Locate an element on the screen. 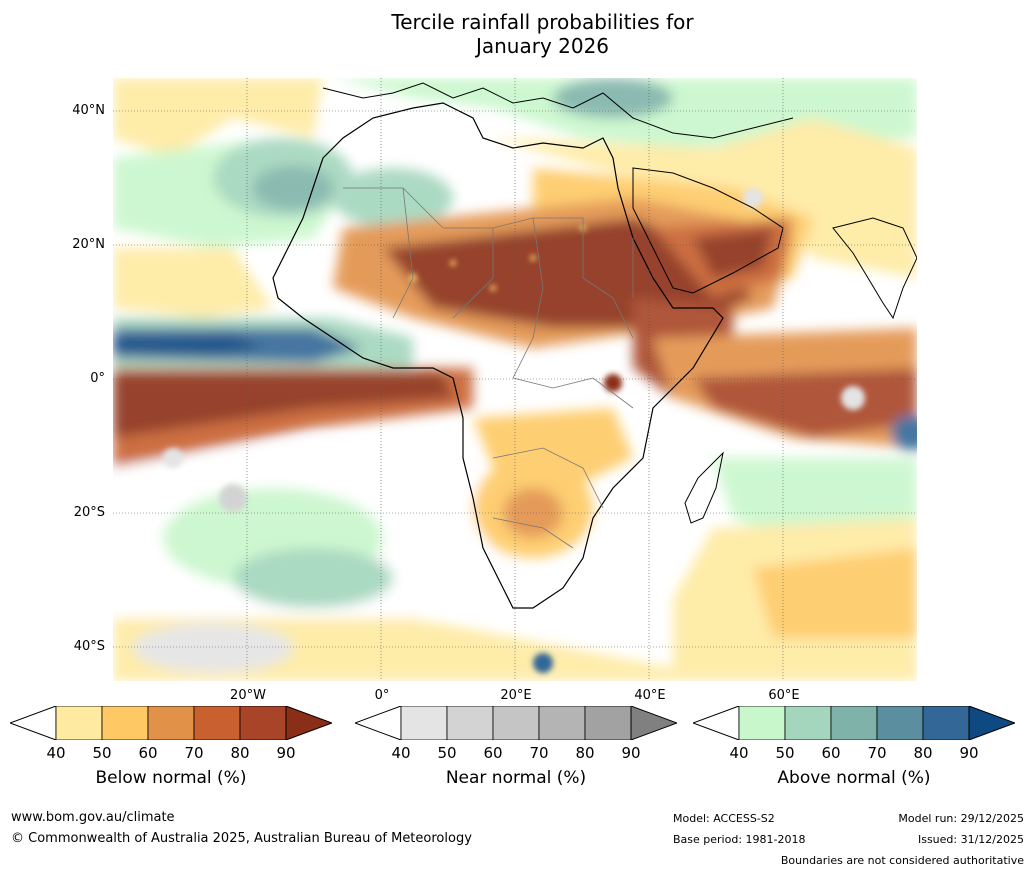 The height and width of the screenshot is (873, 1035). above-tick-90: 90 is located at coordinates (969, 753).